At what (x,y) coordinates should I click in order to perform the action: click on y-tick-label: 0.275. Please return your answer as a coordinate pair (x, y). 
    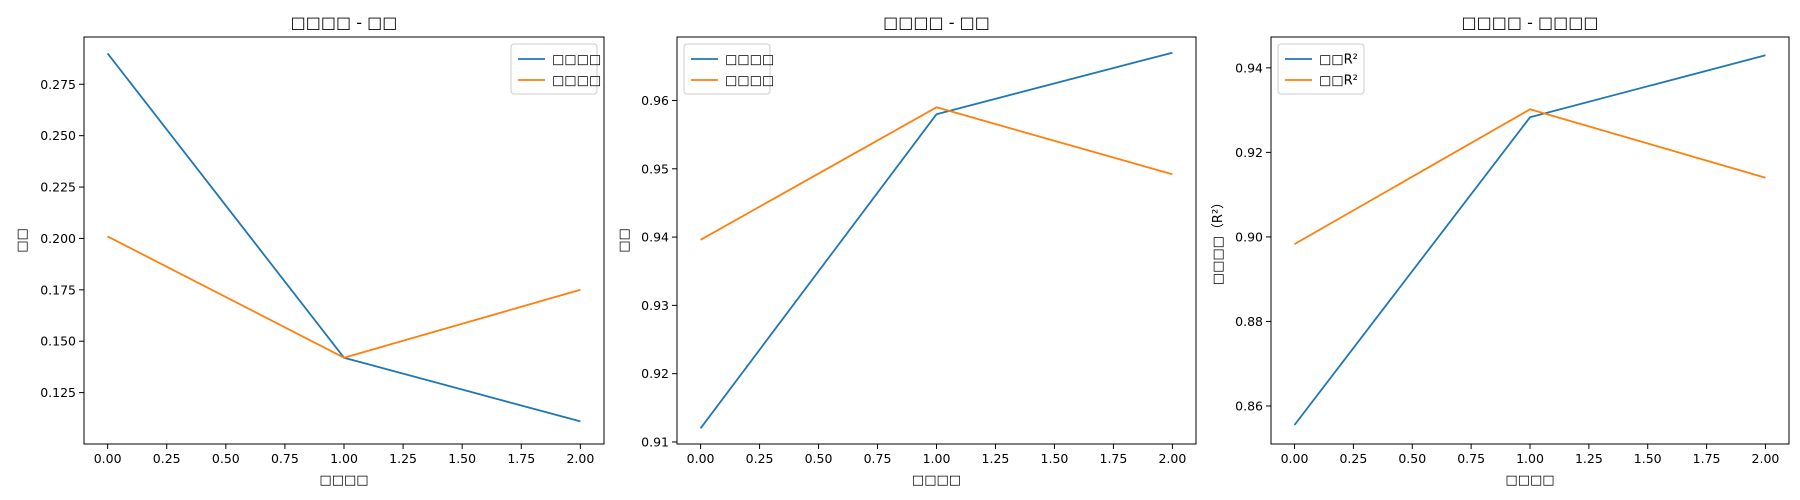
    Looking at the image, I should click on (58, 84).